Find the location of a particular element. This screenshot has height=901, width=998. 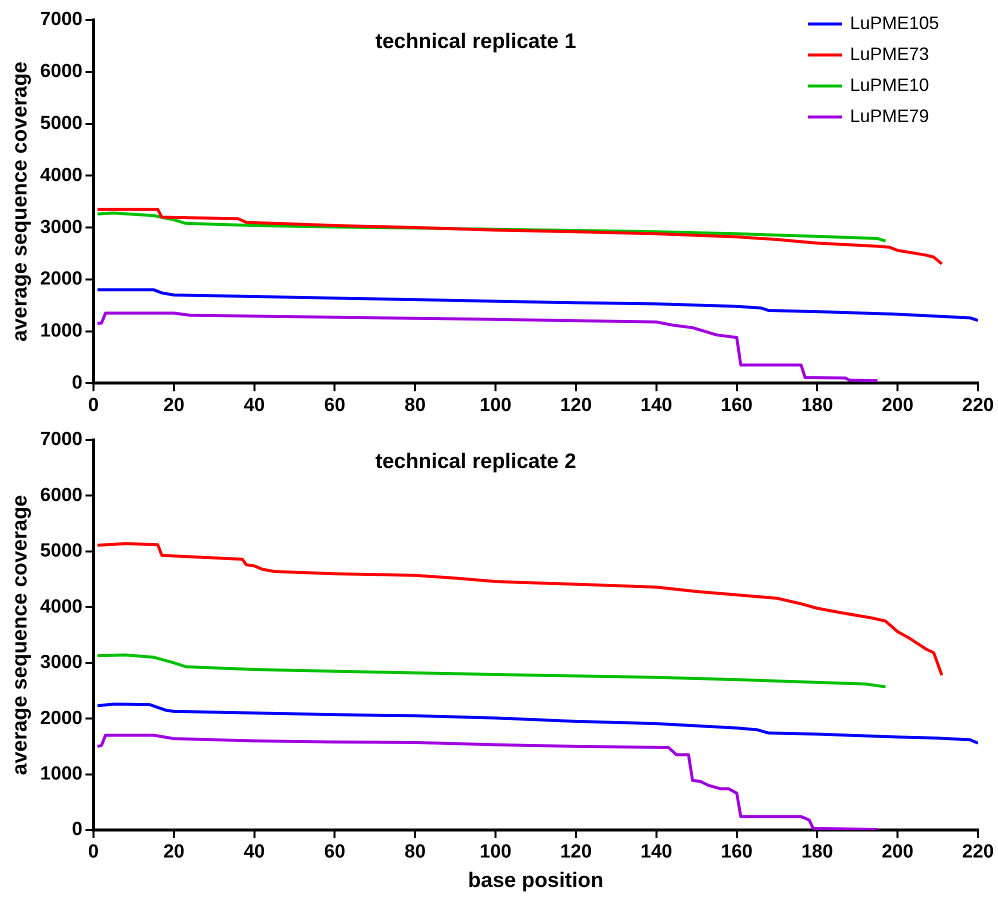

text: technical replicate 2 is located at coordinates (475, 461).